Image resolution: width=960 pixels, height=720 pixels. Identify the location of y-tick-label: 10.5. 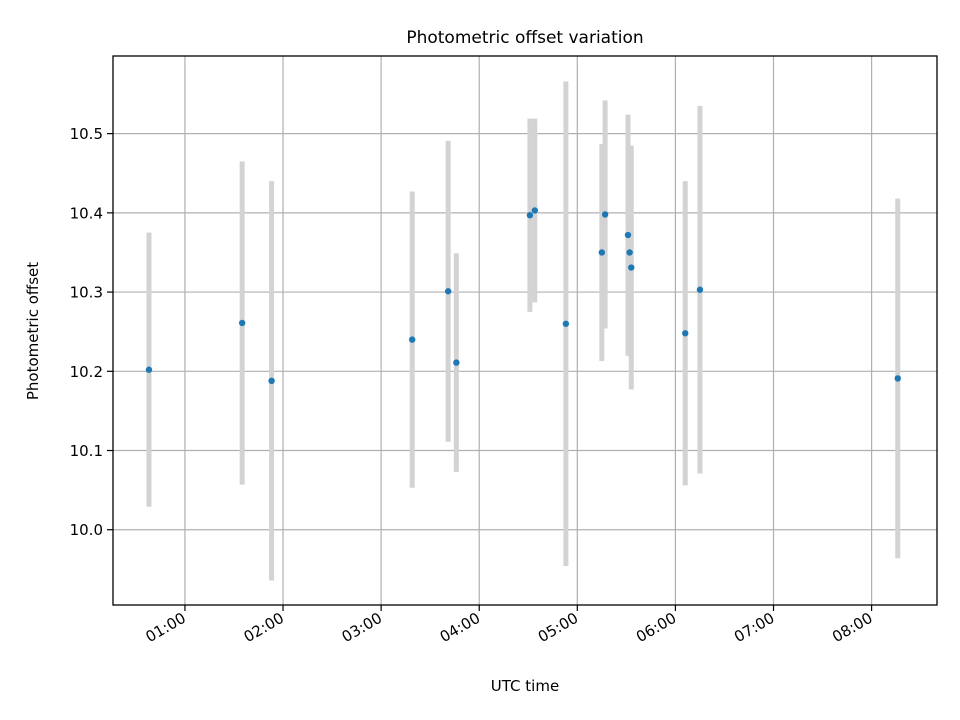
(86, 134).